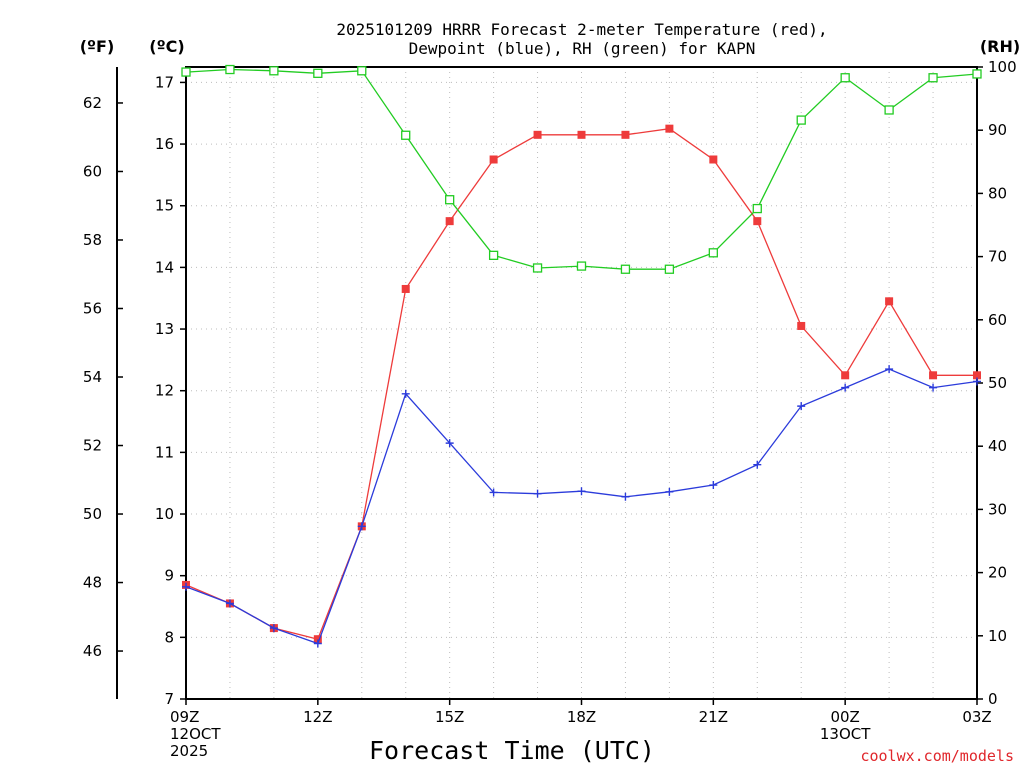 The image size is (1024, 768). Describe the element at coordinates (997, 320) in the screenshot. I see `rh-tick-label: 60` at that location.